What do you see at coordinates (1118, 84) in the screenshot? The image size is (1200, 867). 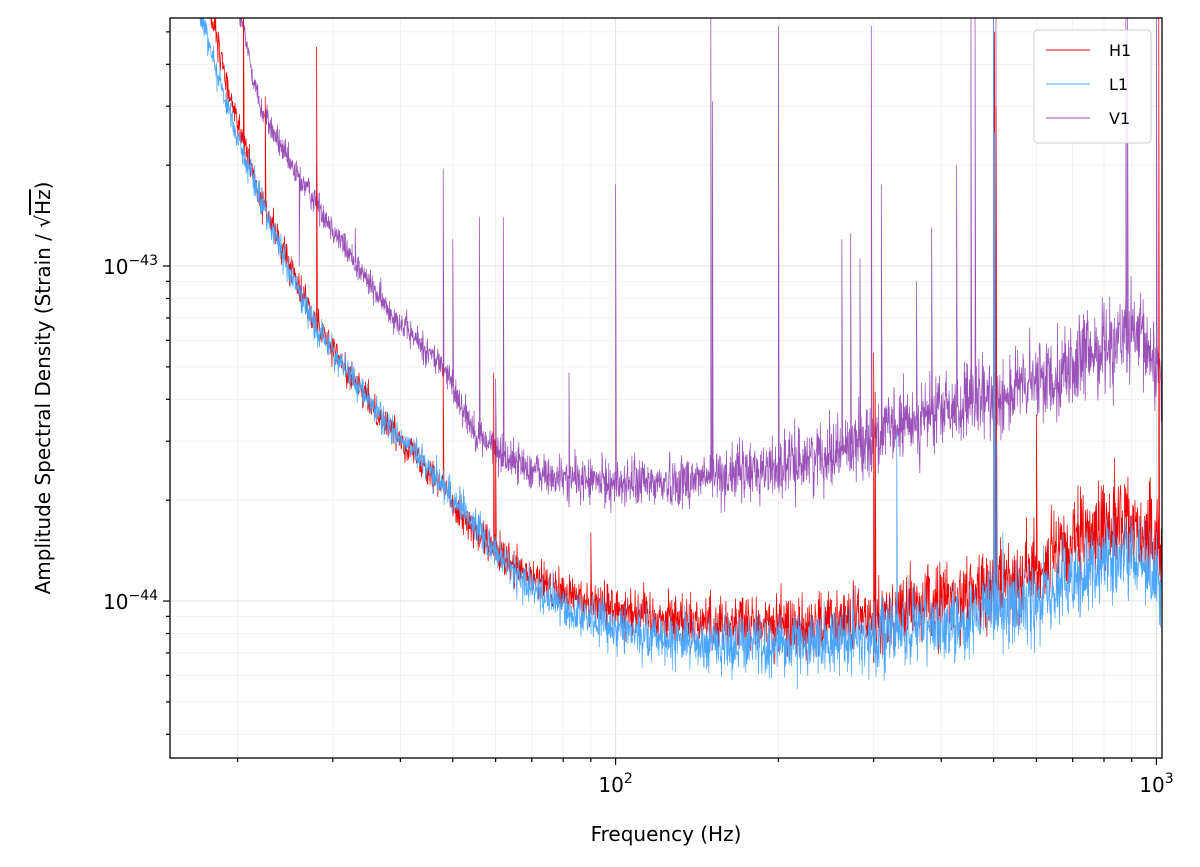 I see `legend-label-l1: L1` at bounding box center [1118, 84].